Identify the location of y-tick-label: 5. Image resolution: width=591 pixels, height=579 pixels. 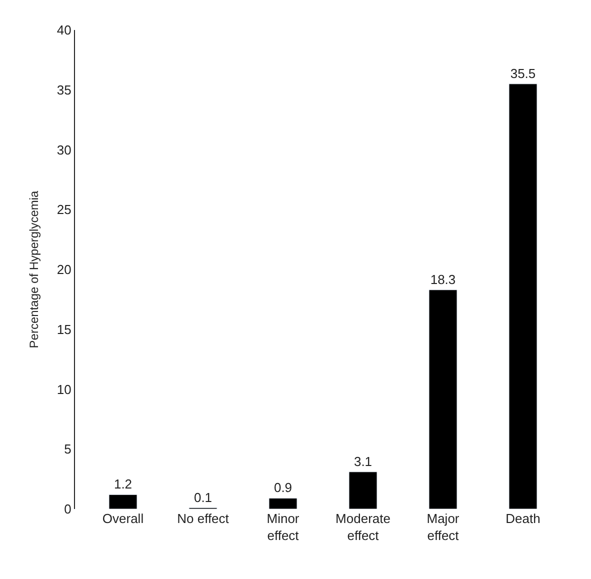
(68, 449).